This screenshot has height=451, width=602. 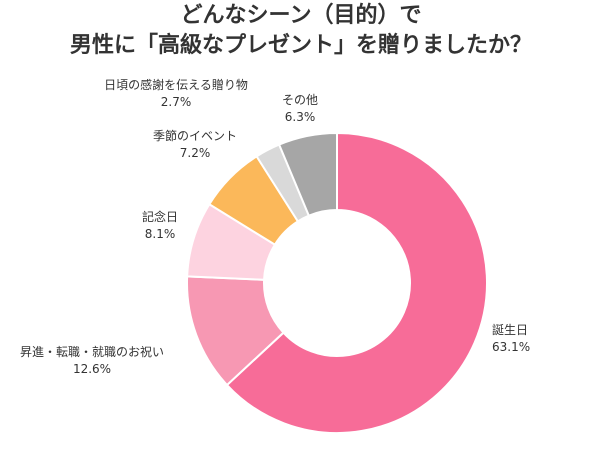 What do you see at coordinates (160, 234) in the screenshot?
I see `slice-value-2: 8.1%` at bounding box center [160, 234].